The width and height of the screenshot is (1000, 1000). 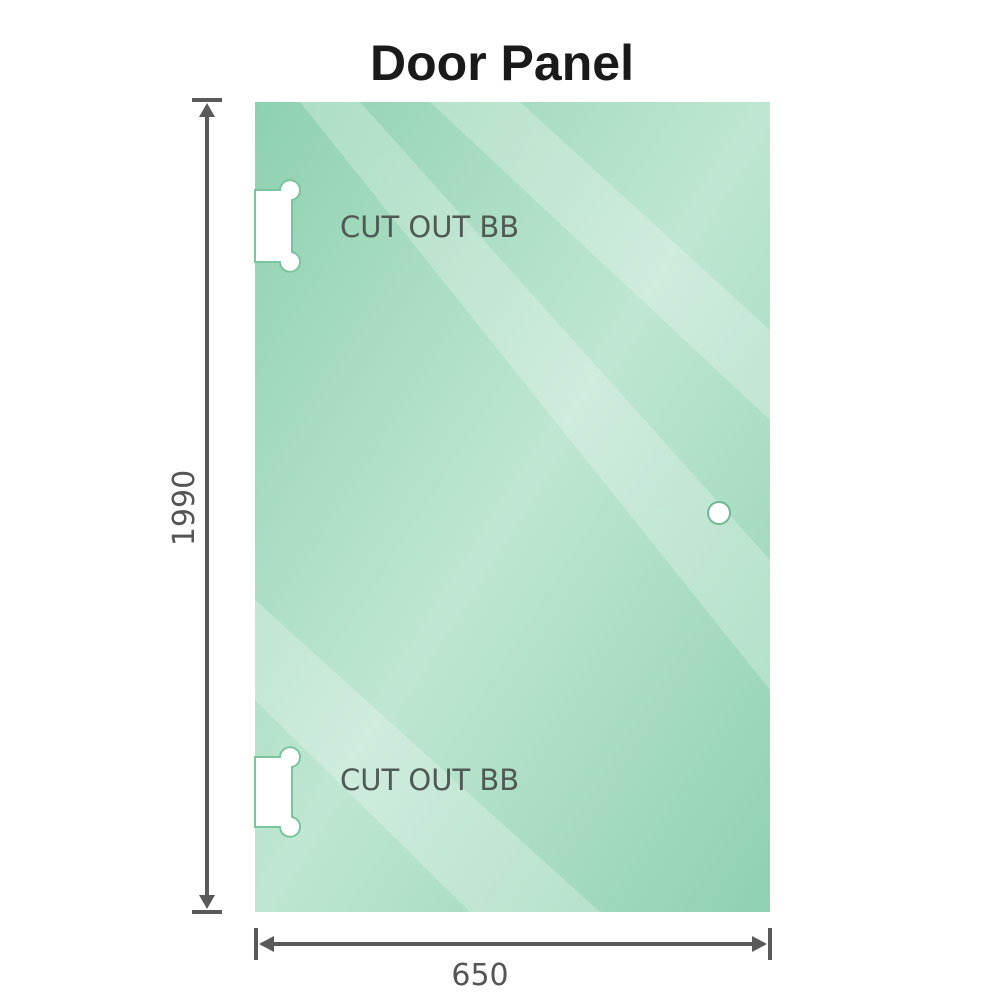 I want to click on cutout-label-top: CUT OUT BB, so click(x=429, y=227).